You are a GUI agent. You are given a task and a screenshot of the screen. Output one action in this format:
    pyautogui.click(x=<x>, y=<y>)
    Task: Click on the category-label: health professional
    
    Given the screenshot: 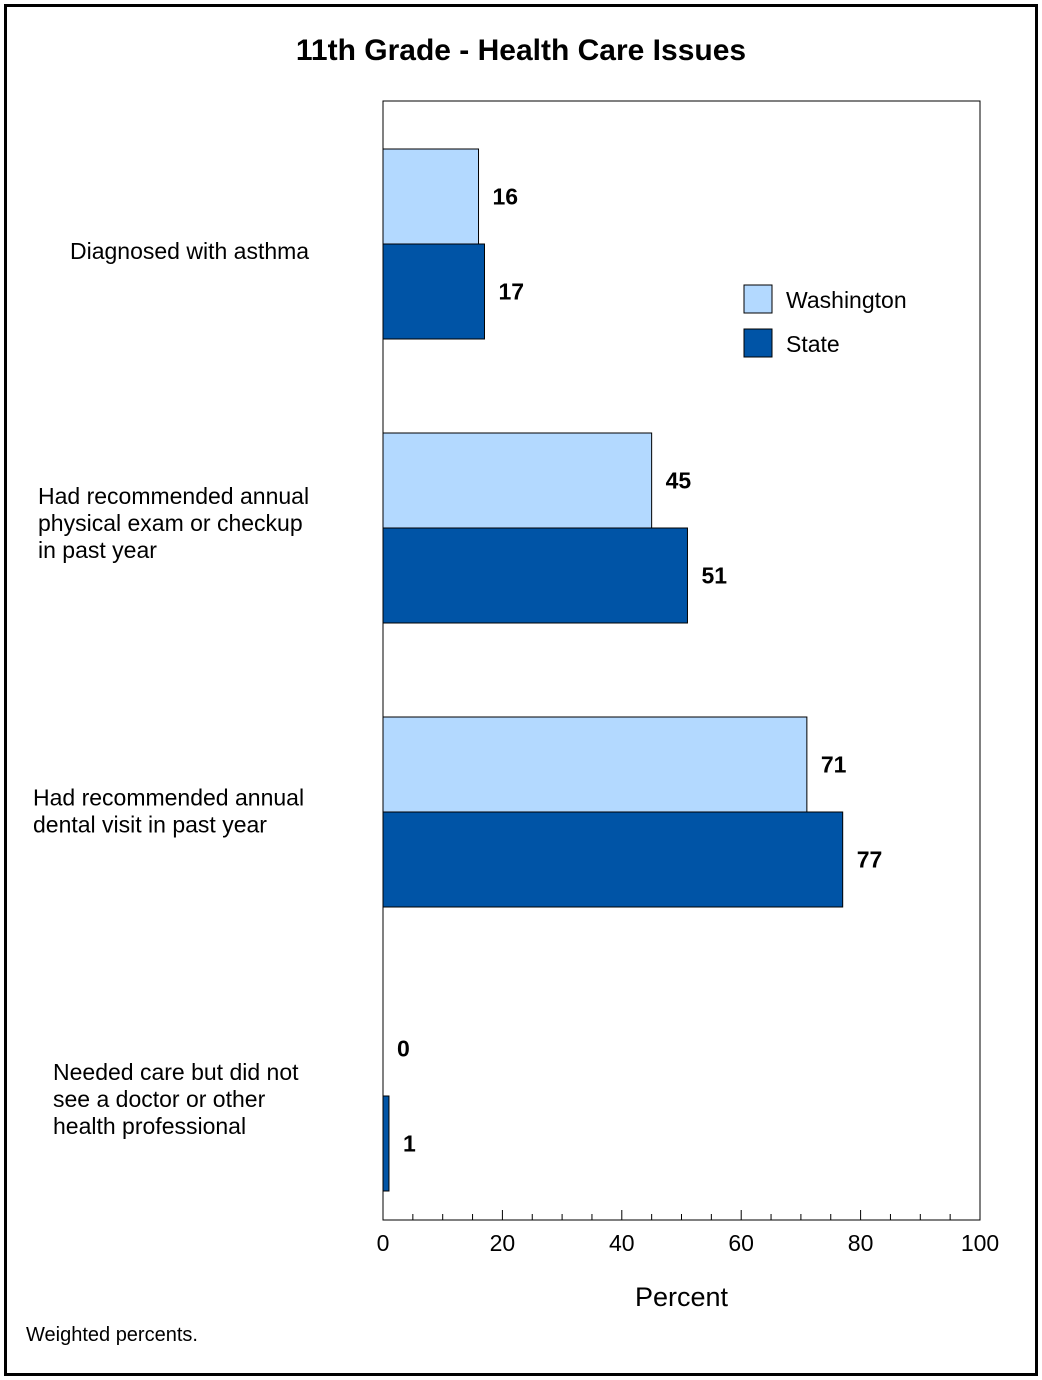 What is the action you would take?
    pyautogui.click(x=149, y=1126)
    